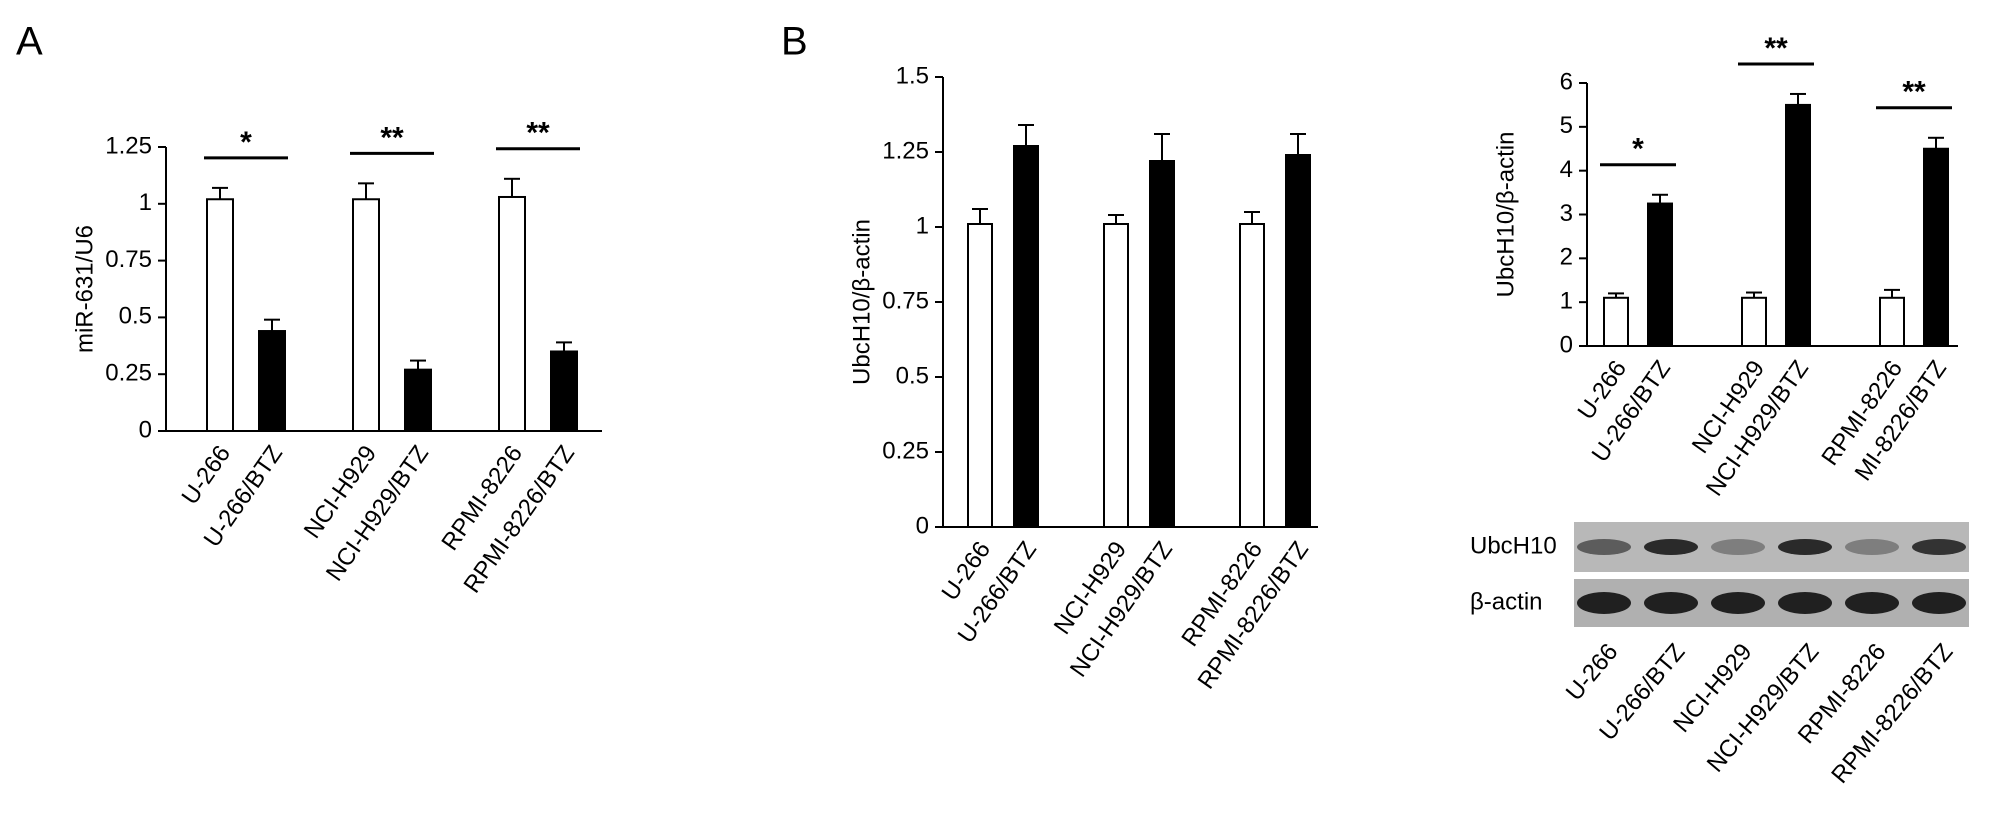  What do you see at coordinates (1566, 169) in the screenshot?
I see `y-tick-label: 4` at bounding box center [1566, 169].